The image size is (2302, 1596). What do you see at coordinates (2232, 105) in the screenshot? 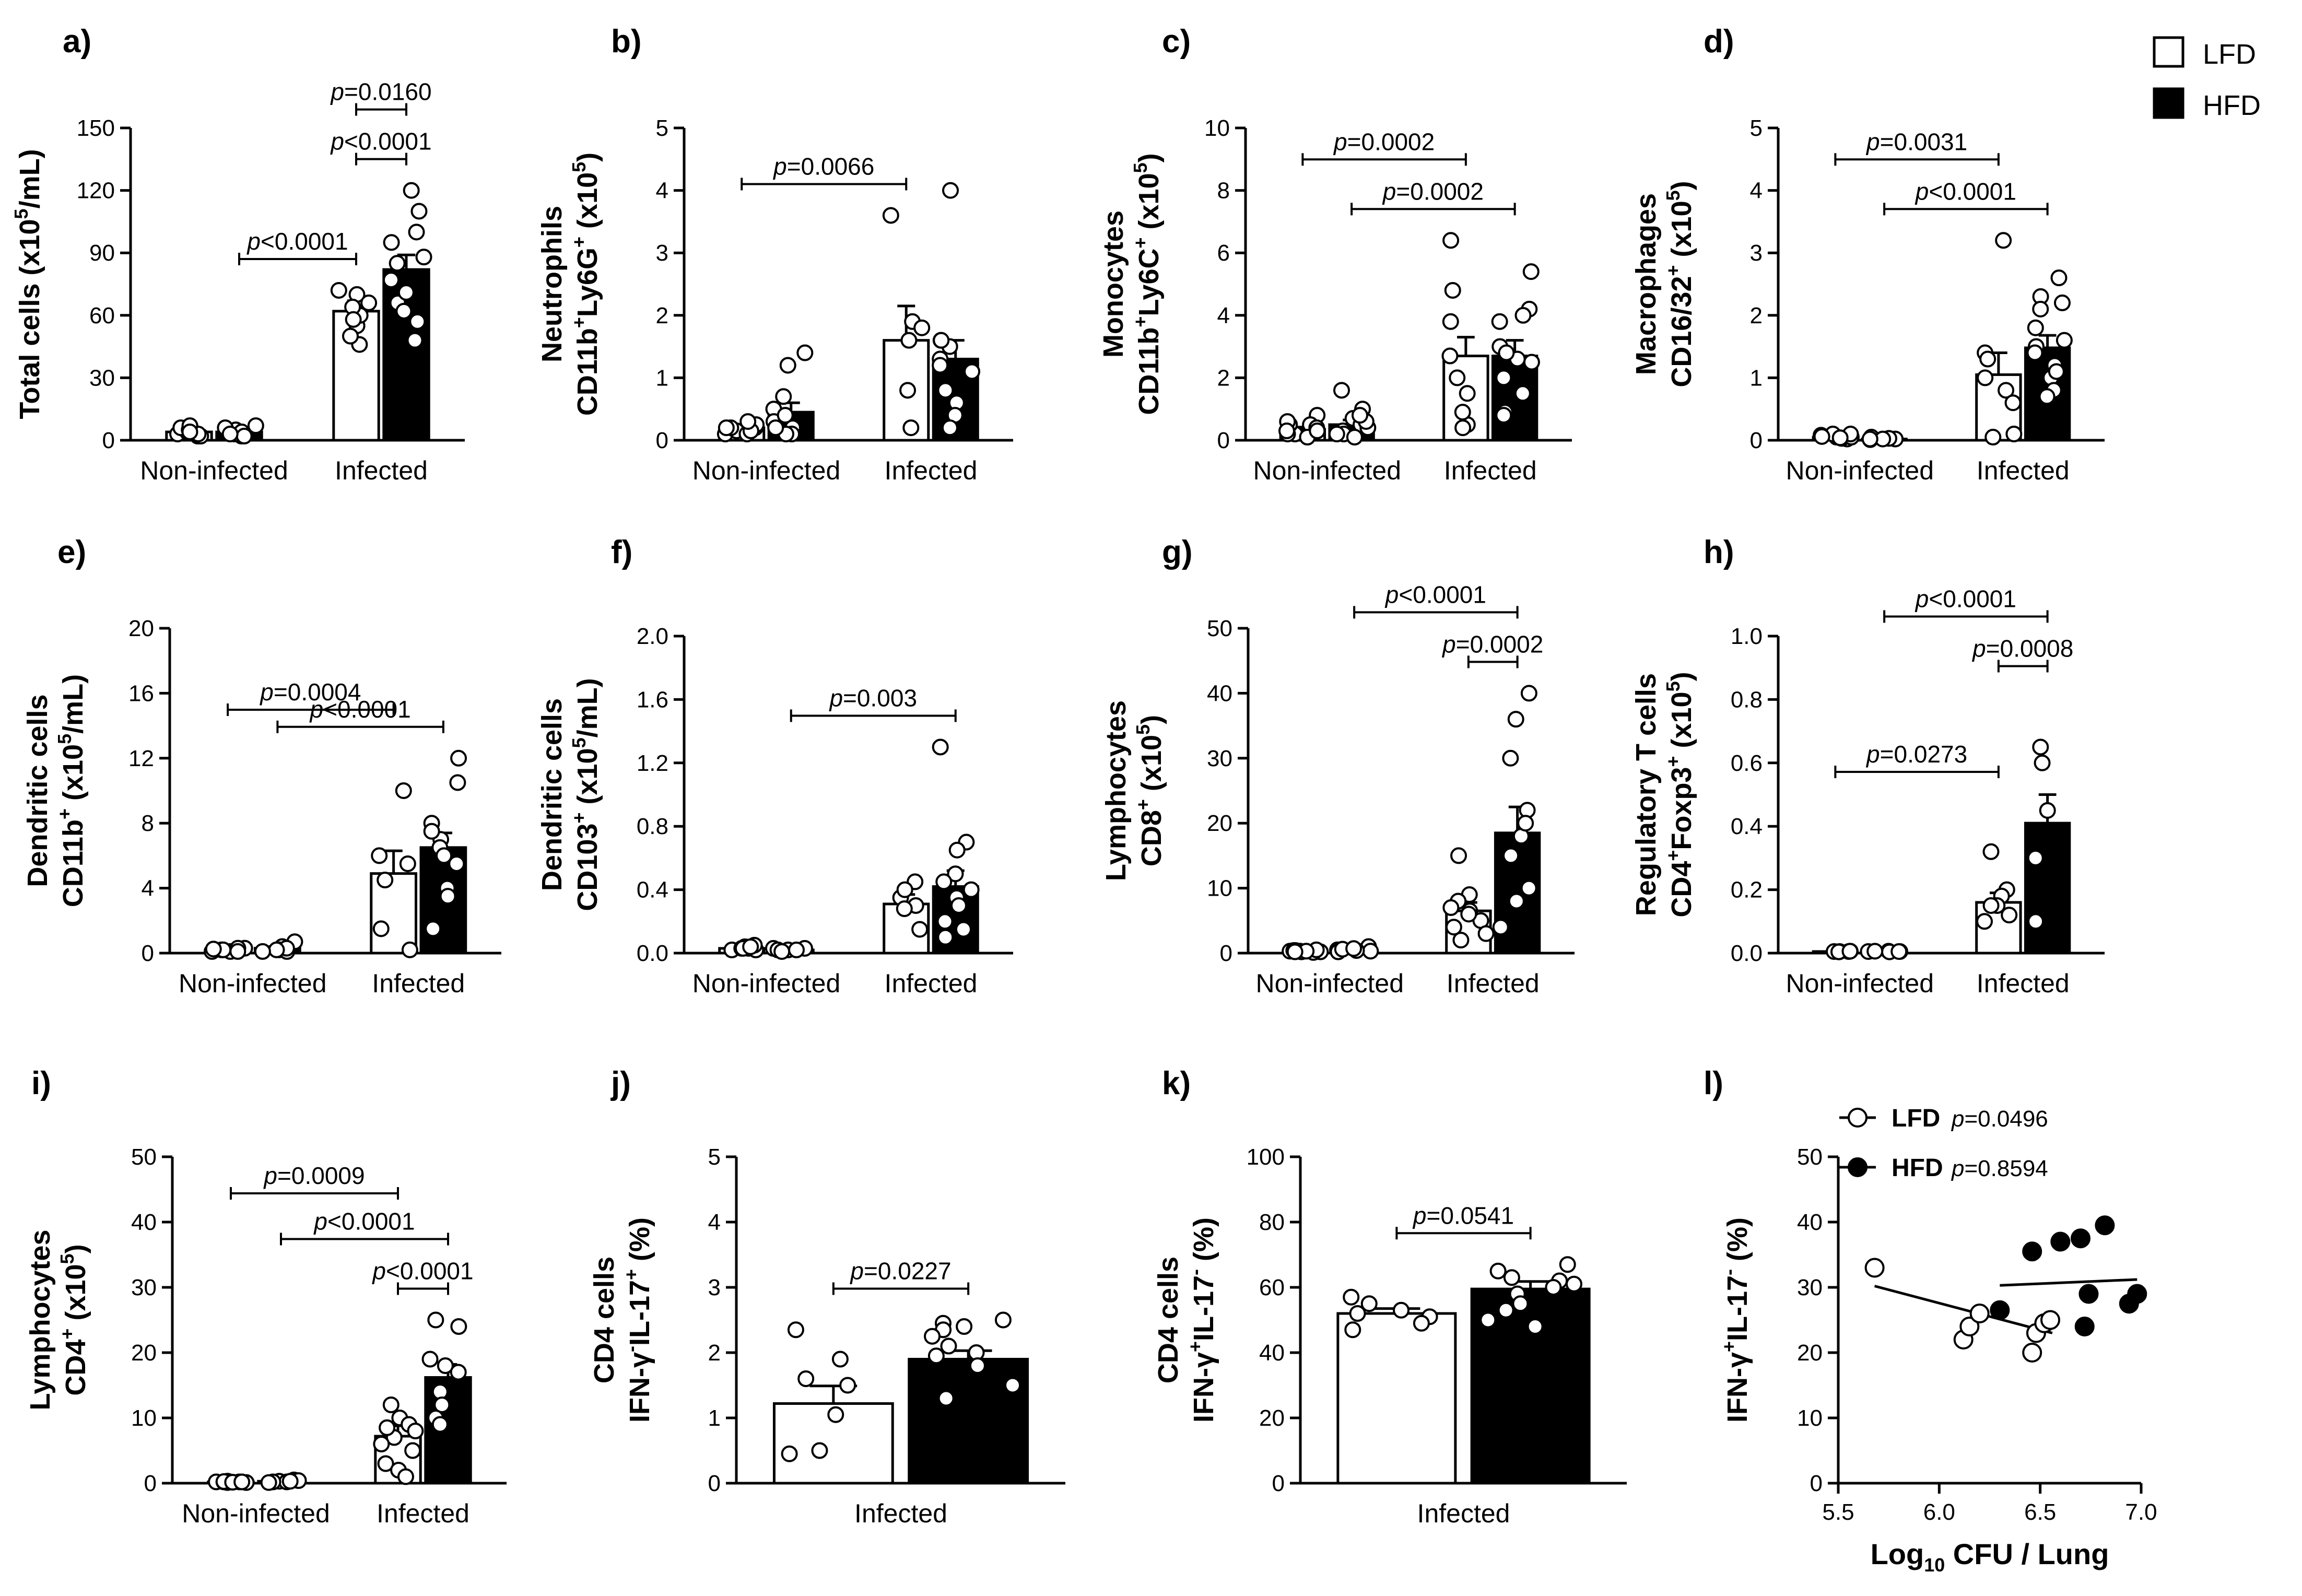
I see `legend-hfd-label: HFD` at bounding box center [2232, 105].